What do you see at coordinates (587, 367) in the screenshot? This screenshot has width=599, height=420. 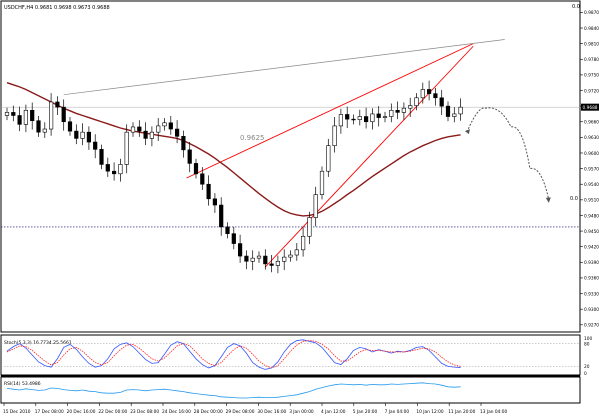 I see `stoch-tick-label: 20` at bounding box center [587, 367].